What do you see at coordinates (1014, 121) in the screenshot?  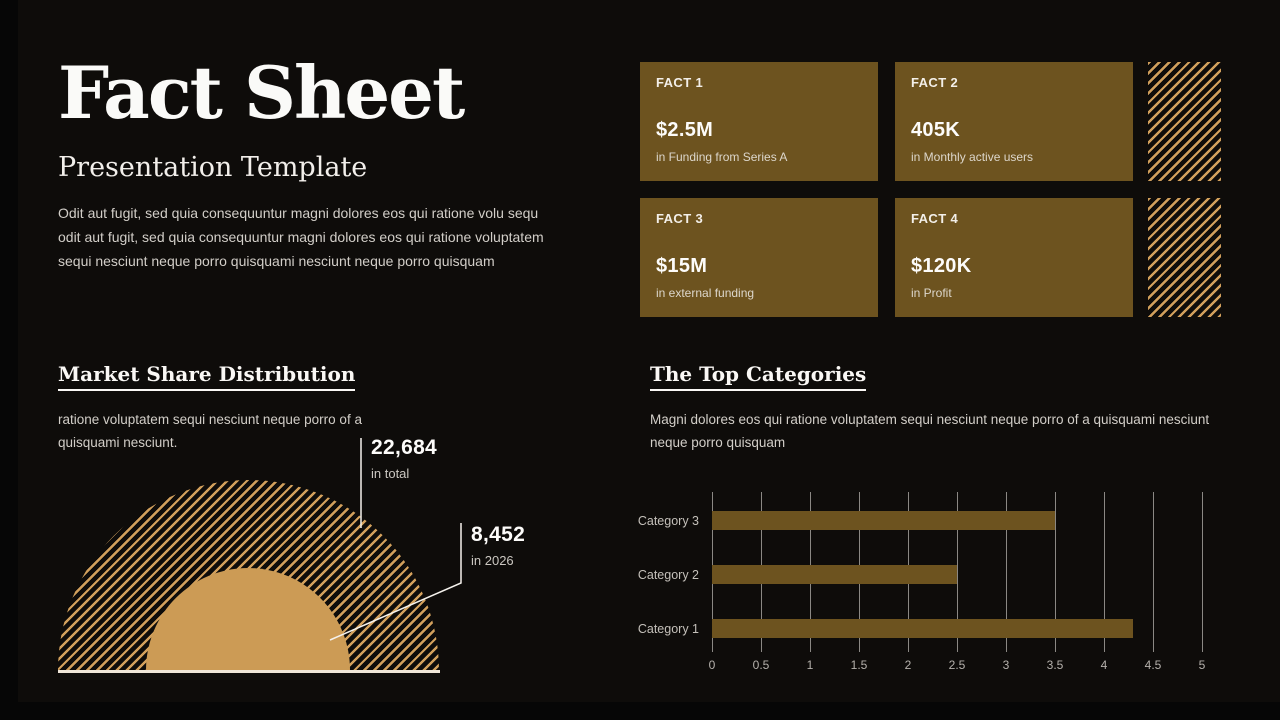 I see `fact-card-2: FACT 2 405K in Monthly active users` at bounding box center [1014, 121].